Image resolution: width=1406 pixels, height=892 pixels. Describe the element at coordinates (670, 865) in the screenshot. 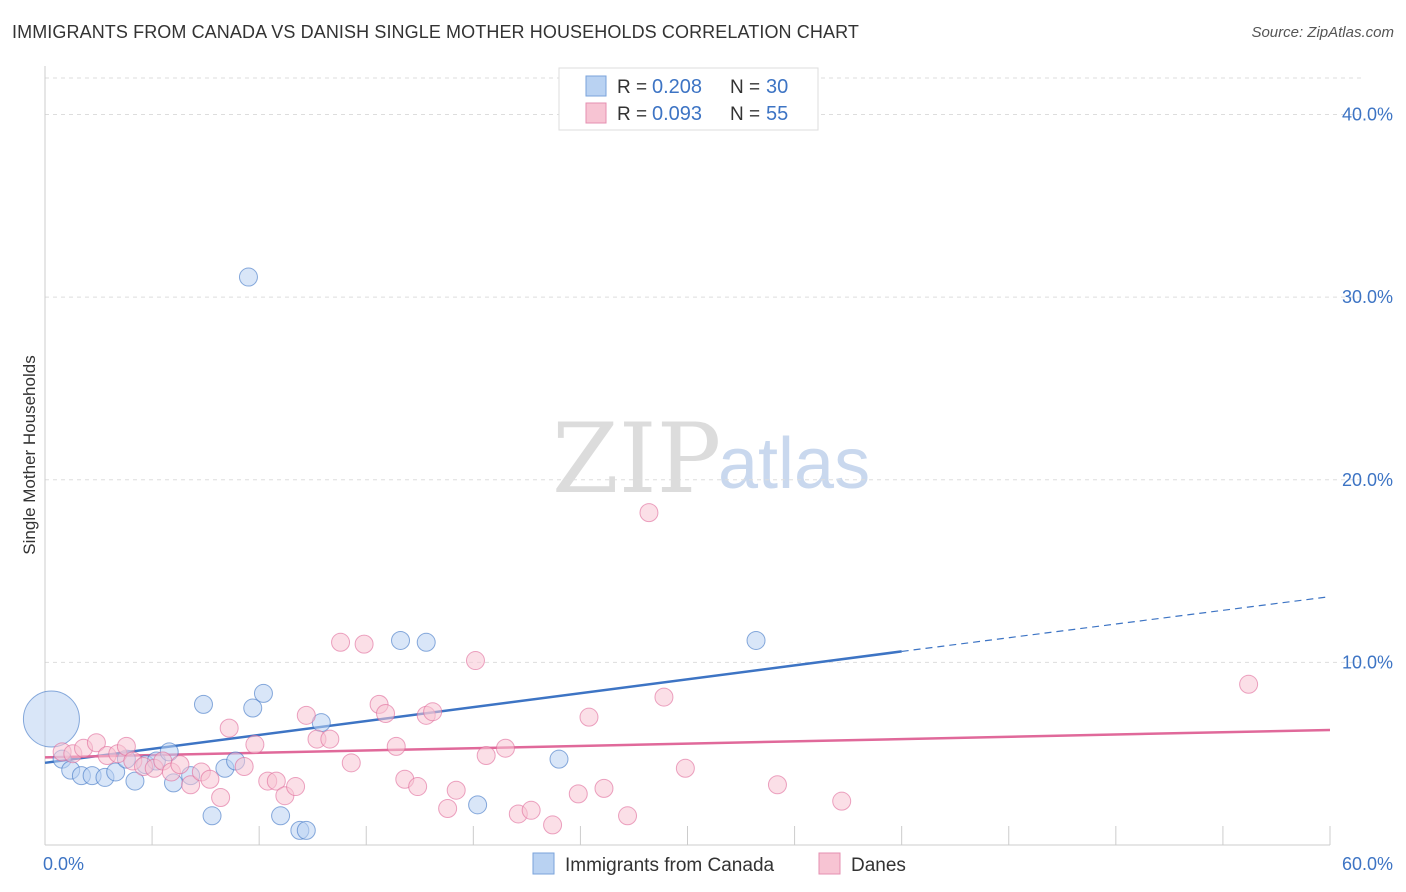

I see `legend-label-canada: Immigrants from Canada` at that location.